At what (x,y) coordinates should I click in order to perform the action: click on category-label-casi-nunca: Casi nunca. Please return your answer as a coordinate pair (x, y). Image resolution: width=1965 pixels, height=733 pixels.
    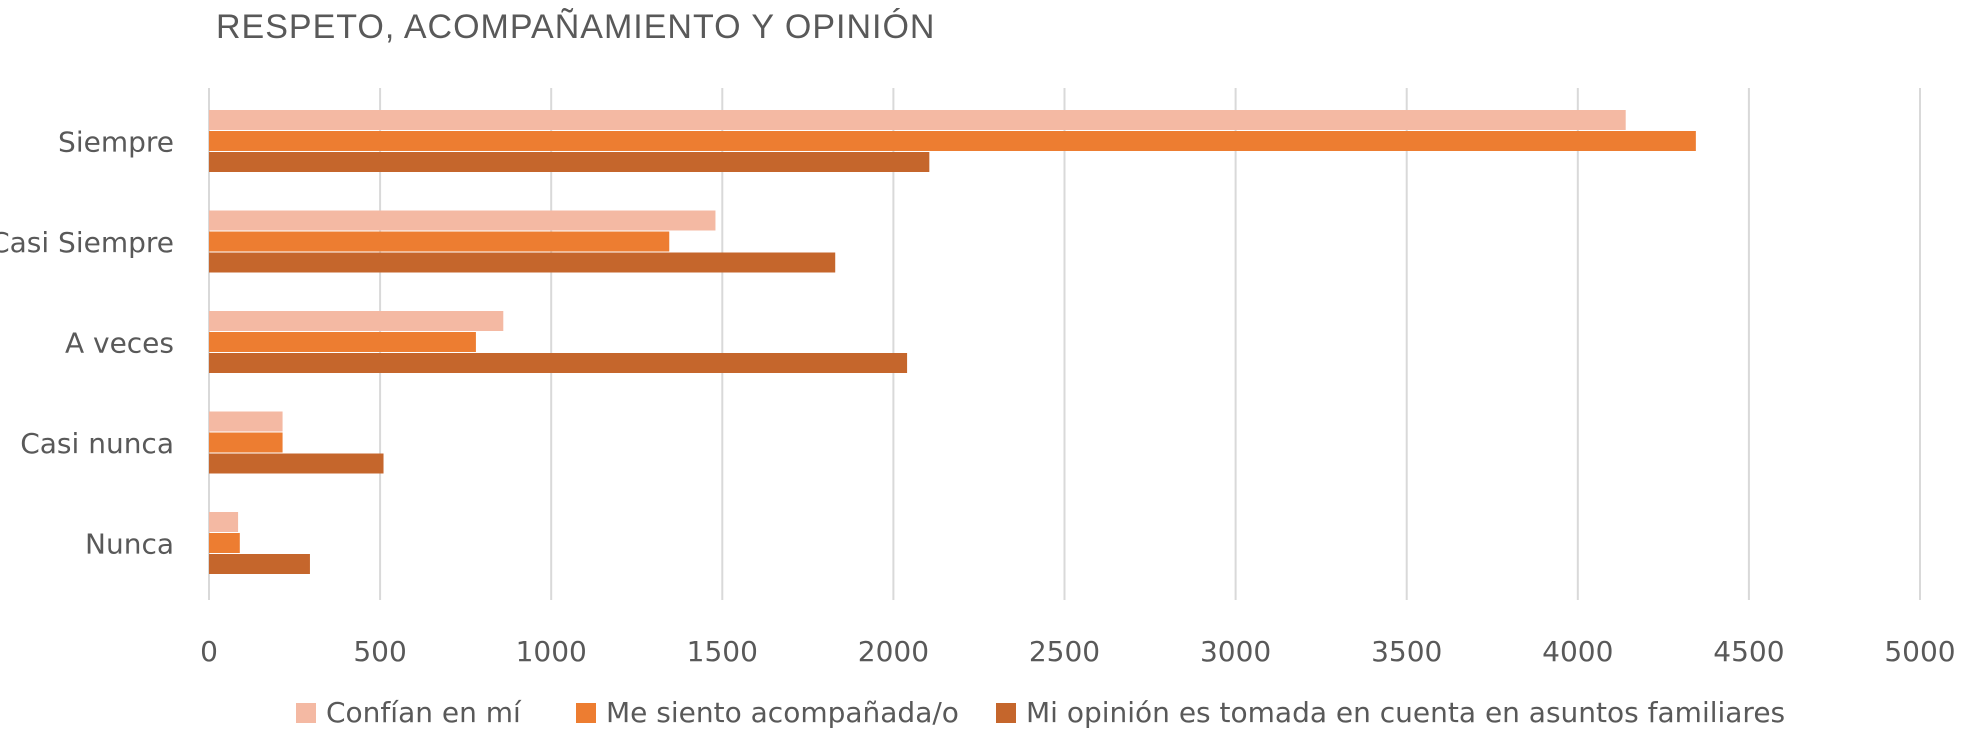
    Looking at the image, I should click on (97, 443).